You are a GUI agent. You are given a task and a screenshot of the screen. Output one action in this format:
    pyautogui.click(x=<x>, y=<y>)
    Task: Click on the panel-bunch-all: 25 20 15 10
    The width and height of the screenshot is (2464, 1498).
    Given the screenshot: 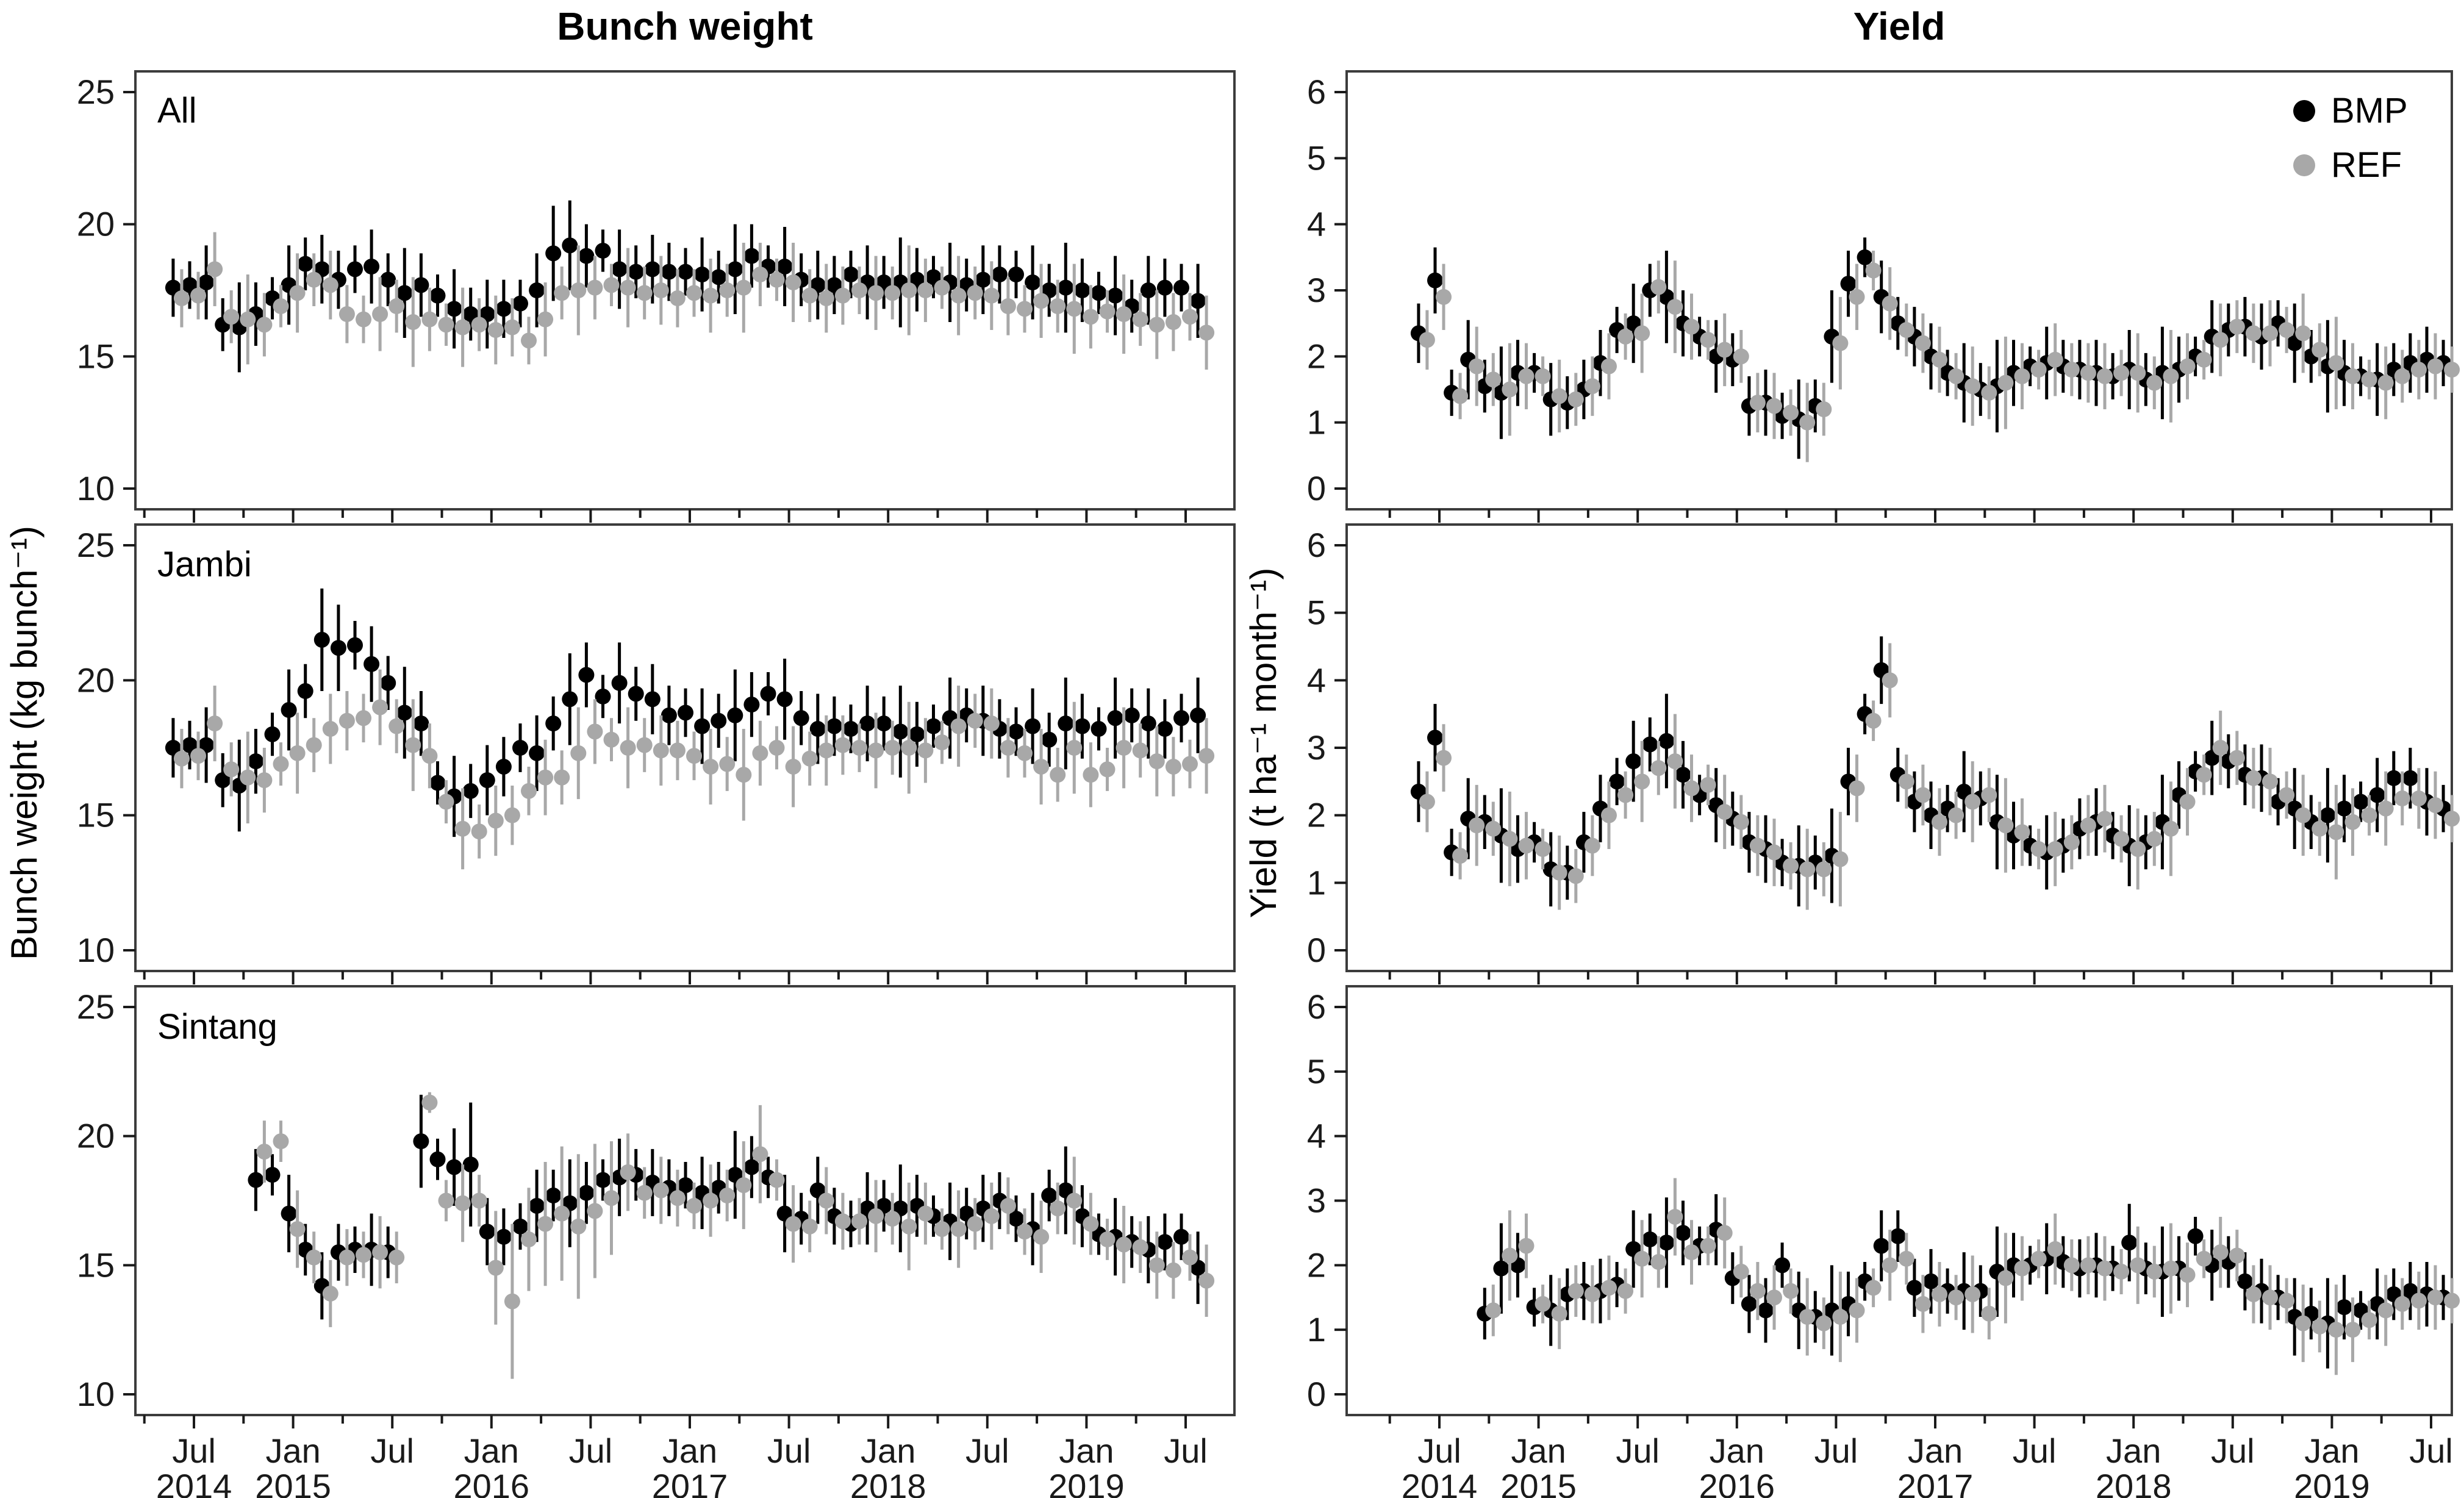 What is the action you would take?
    pyautogui.click(x=656, y=296)
    